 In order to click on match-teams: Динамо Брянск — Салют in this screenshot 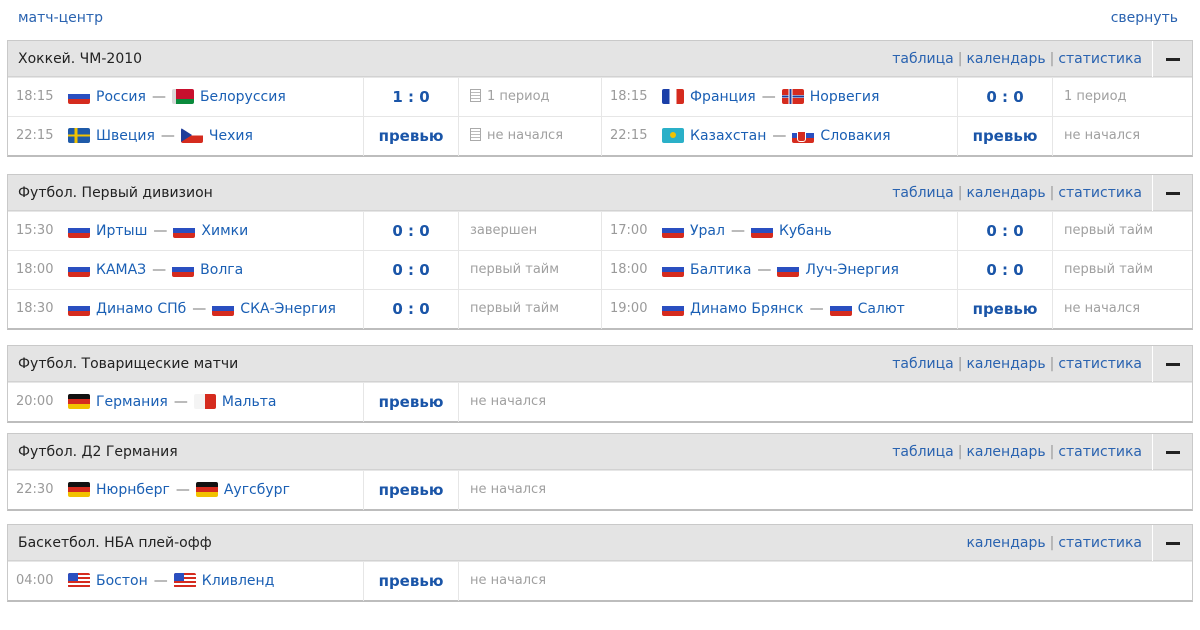, I will do `click(783, 309)`.